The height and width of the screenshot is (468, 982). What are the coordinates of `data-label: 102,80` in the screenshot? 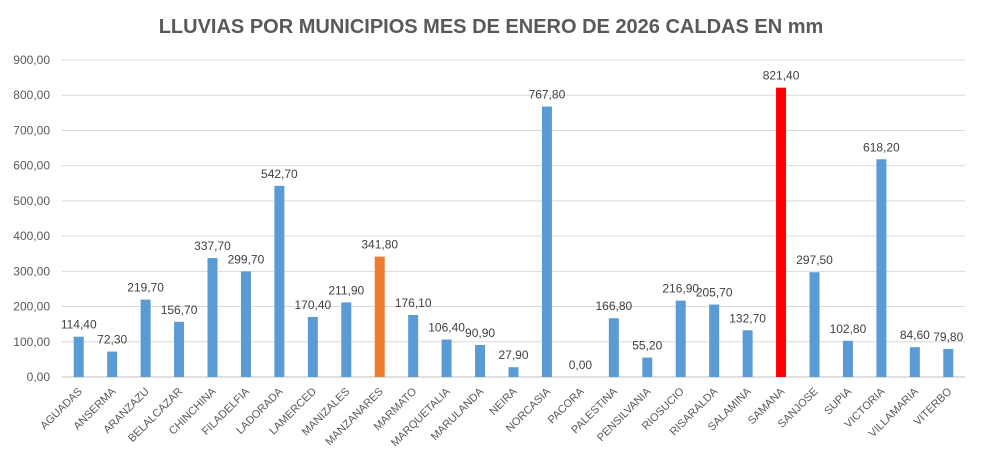 It's located at (848, 329).